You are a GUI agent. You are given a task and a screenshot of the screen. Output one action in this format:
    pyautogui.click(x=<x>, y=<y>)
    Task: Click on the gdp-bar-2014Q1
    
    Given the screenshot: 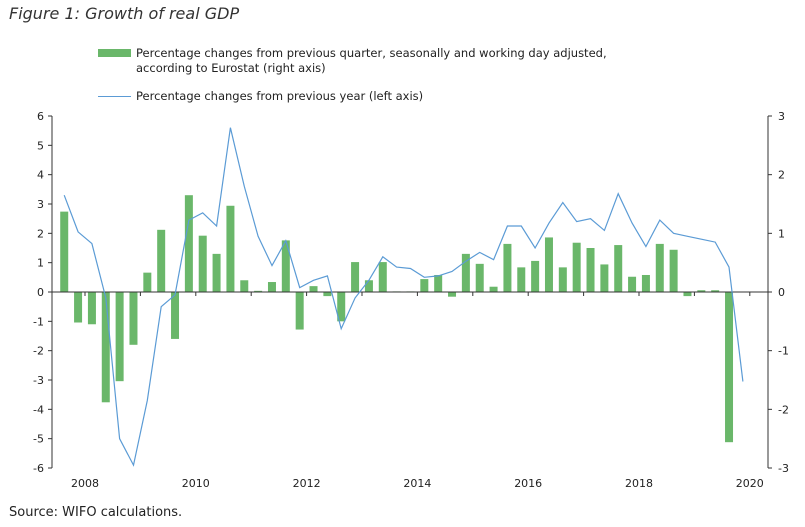 What is the action you would take?
    pyautogui.click(x=424, y=285)
    